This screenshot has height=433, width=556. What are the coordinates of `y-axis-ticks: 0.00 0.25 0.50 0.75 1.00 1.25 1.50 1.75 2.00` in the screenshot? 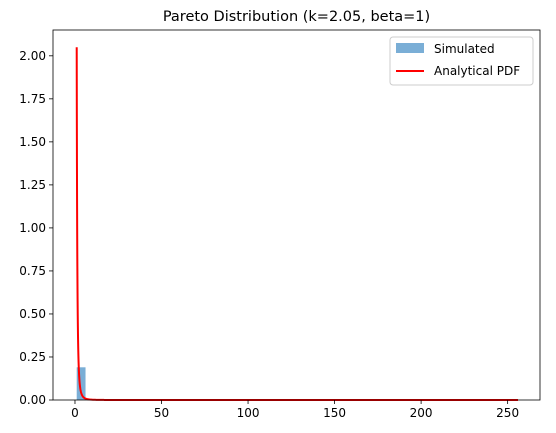 It's located at (36, 228).